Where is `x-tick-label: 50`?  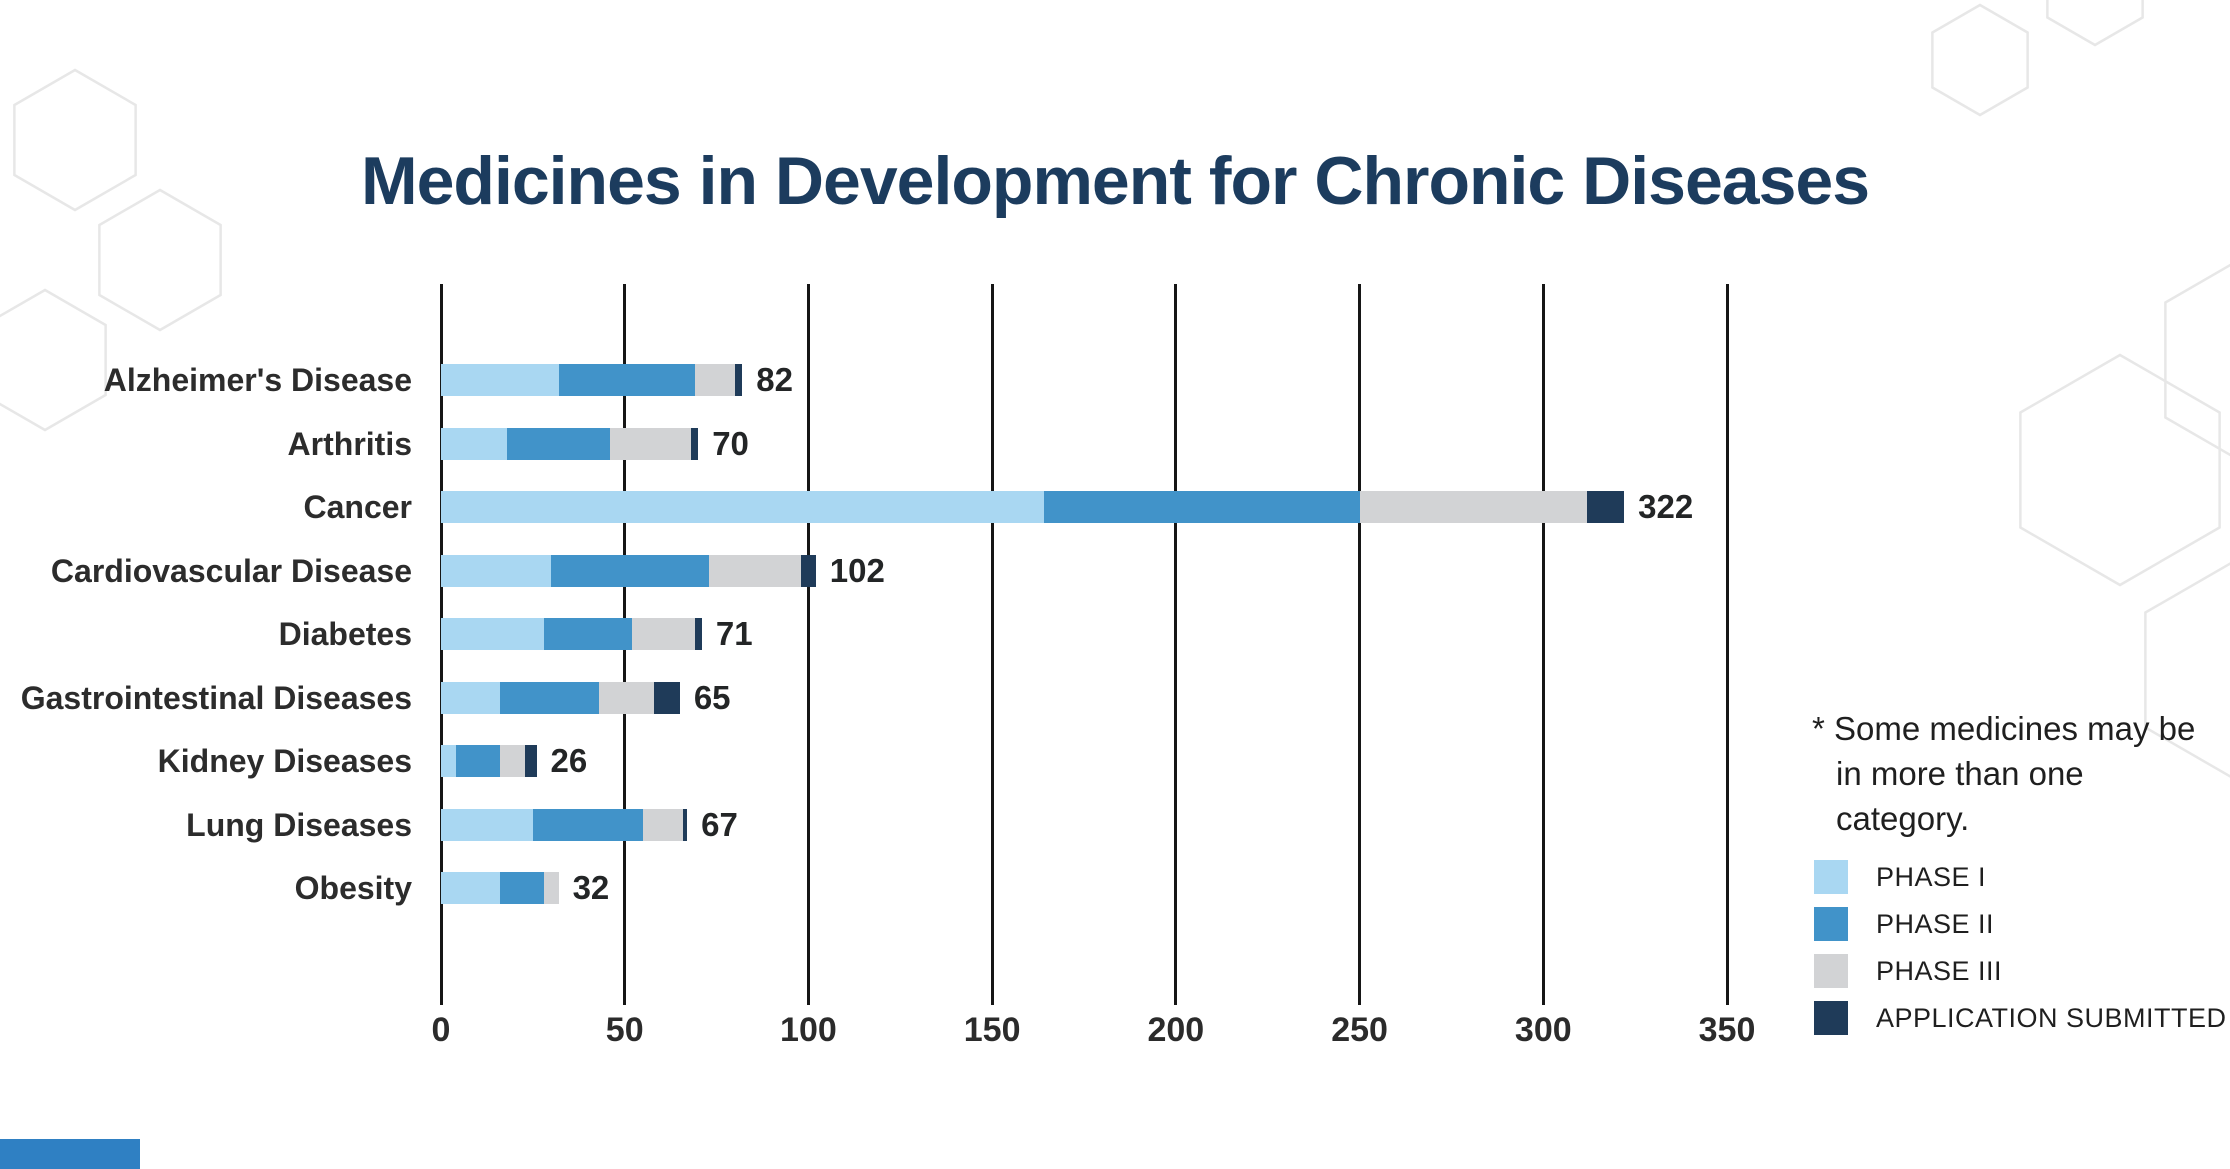
x-tick-label: 50 is located at coordinates (624, 1030).